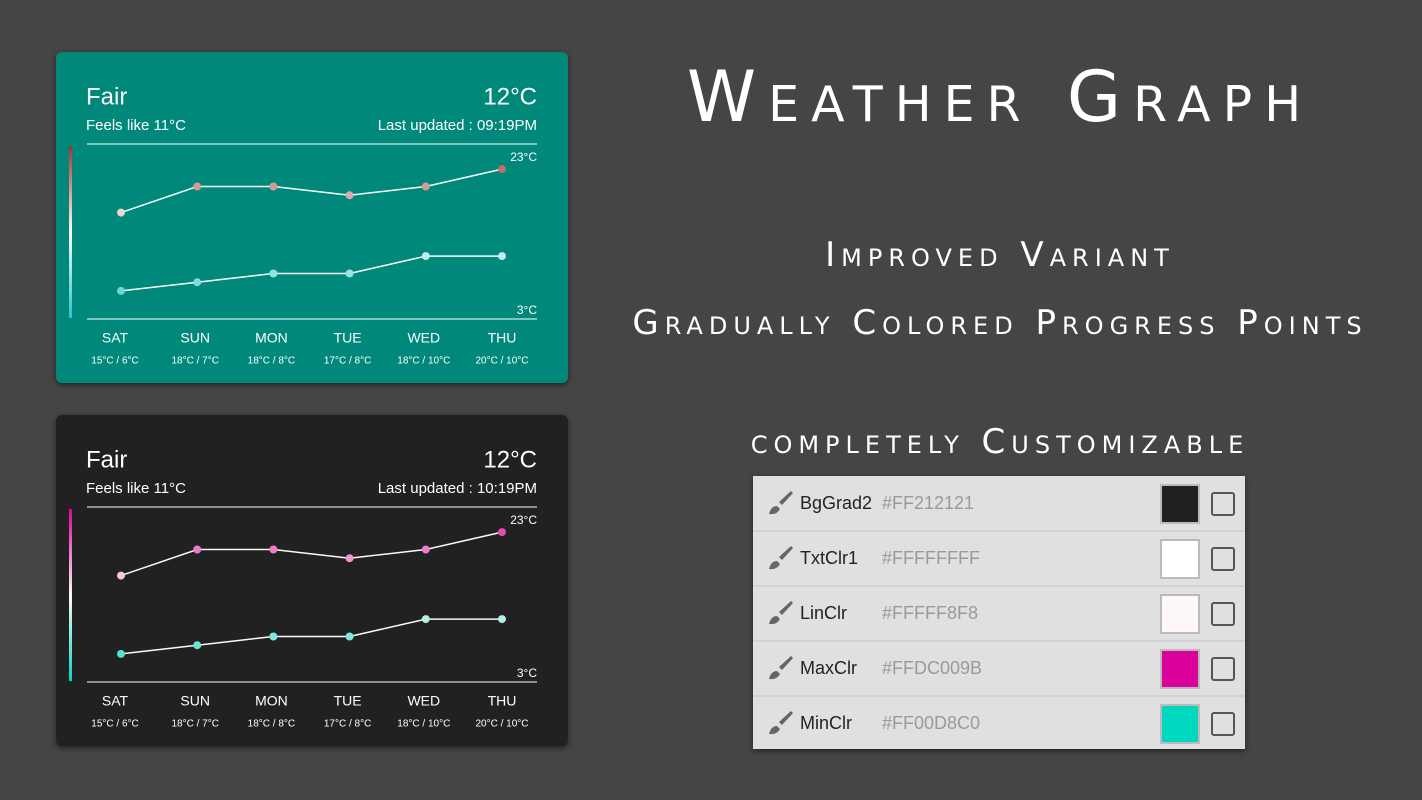  Describe the element at coordinates (1000, 442) in the screenshot. I see `feature-text: completely Customizable` at that location.